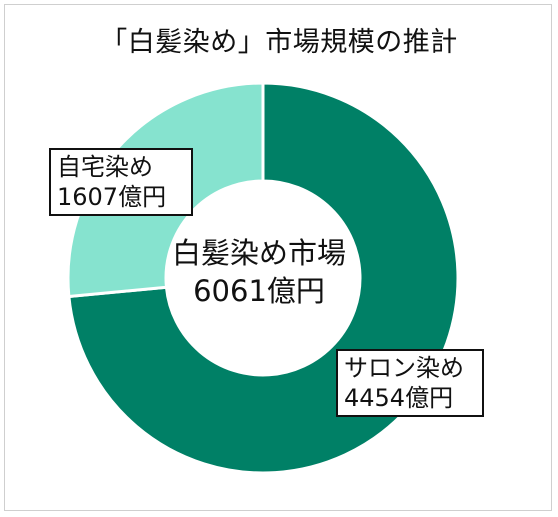  Describe the element at coordinates (279, 42) in the screenshot. I see `chart-title: 「白髪染め」市場規模の推計` at that location.